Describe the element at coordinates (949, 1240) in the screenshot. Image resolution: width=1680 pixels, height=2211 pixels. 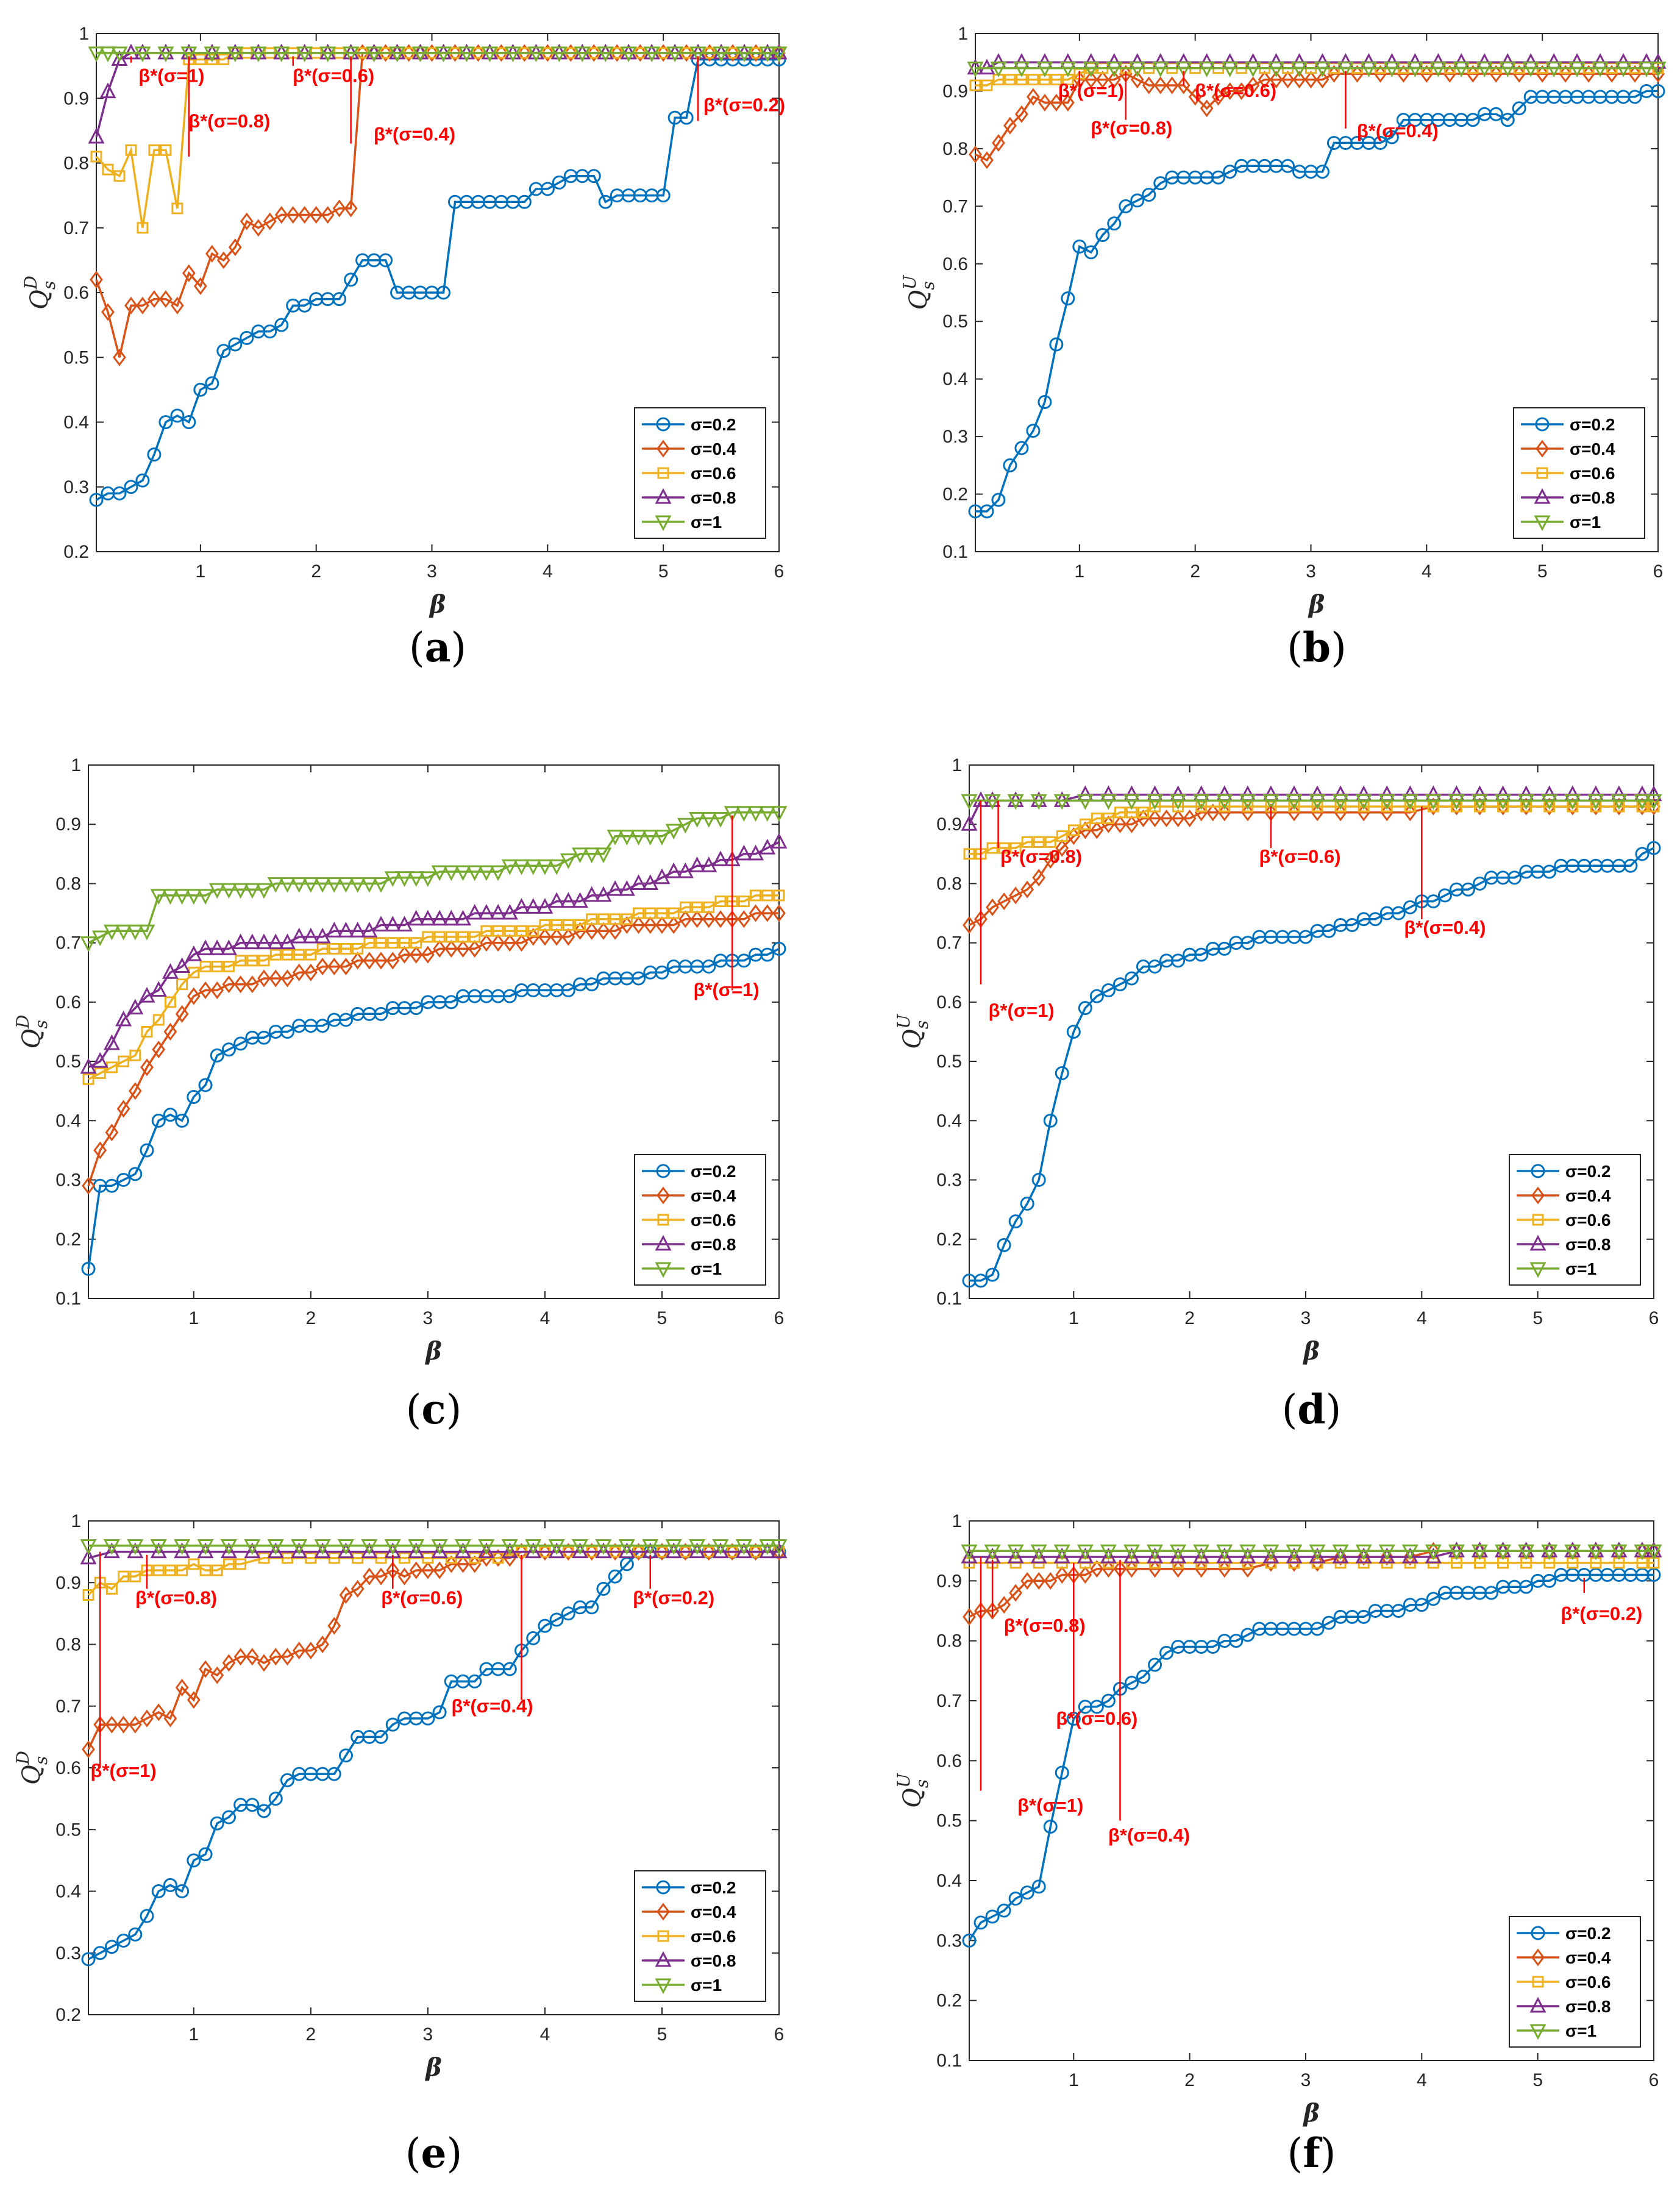
I see `y-tick-label: 0.2` at that location.